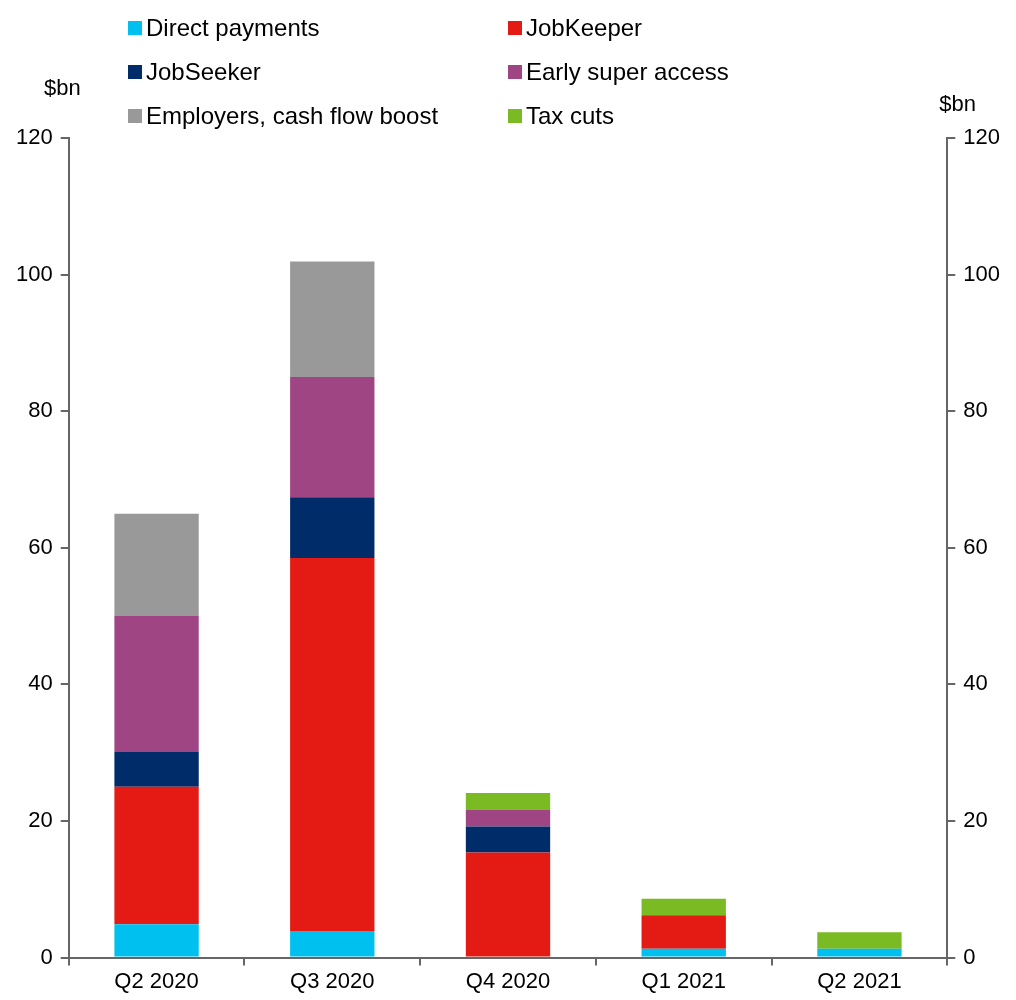 Image resolution: width=1016 pixels, height=1000 pixels. What do you see at coordinates (40, 820) in the screenshot?
I see `y-tick-label: 20` at bounding box center [40, 820].